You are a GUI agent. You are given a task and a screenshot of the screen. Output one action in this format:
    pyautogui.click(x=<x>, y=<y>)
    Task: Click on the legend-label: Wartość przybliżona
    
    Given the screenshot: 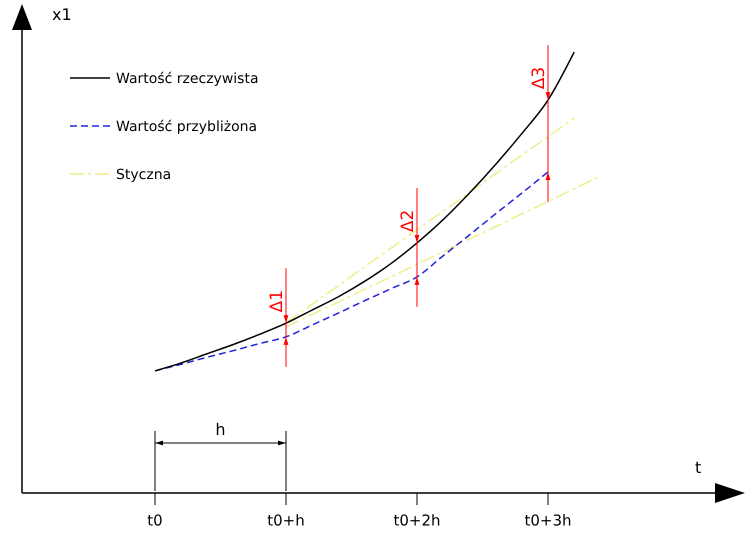 What is the action you would take?
    pyautogui.click(x=187, y=127)
    